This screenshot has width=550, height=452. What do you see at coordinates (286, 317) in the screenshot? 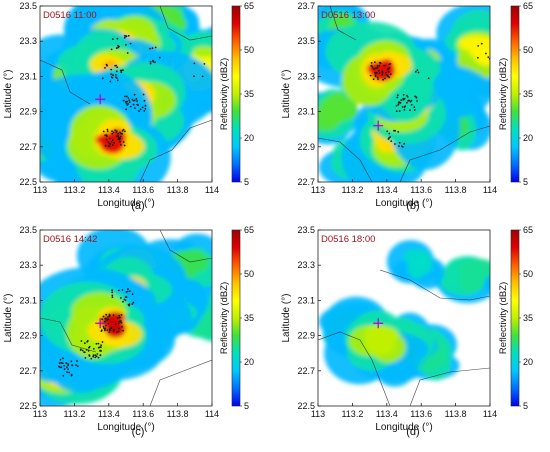
I see `y-axis-label: Latitude (°)` at bounding box center [286, 317].